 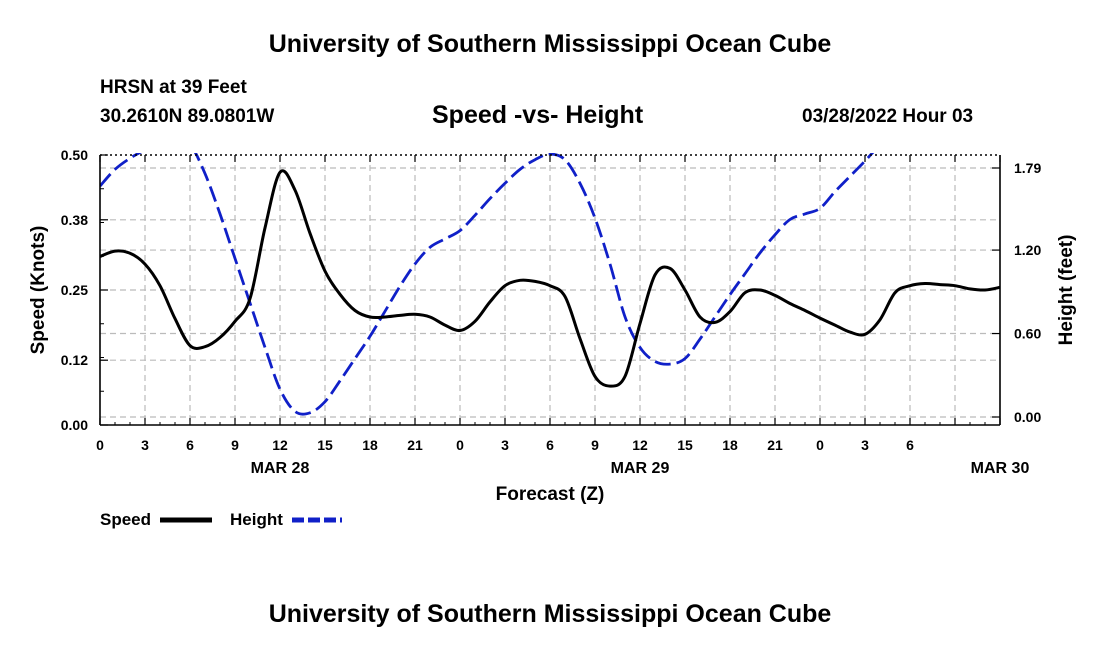 I want to click on y-tick-label: 0.38, so click(x=74, y=220).